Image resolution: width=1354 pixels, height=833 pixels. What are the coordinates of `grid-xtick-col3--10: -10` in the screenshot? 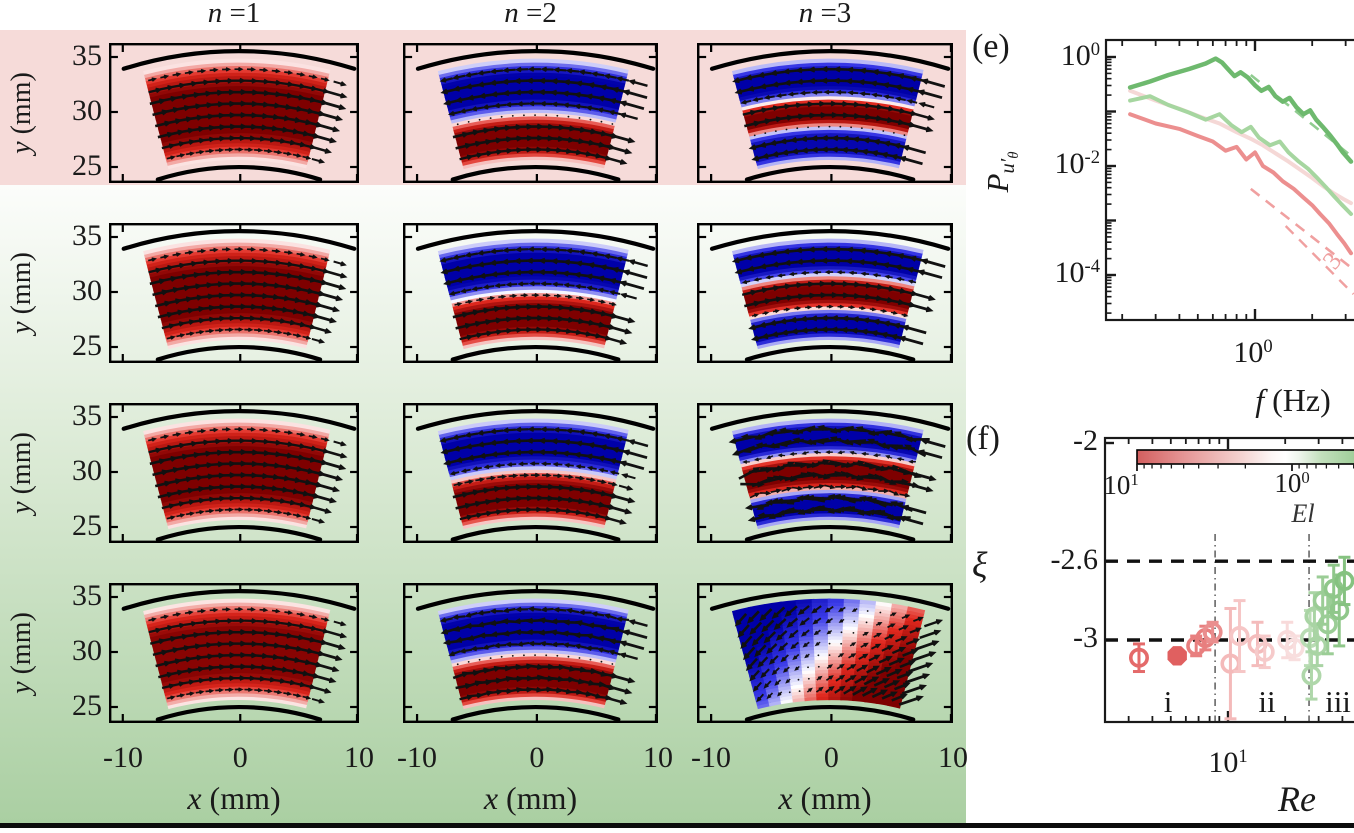 It's located at (711, 757).